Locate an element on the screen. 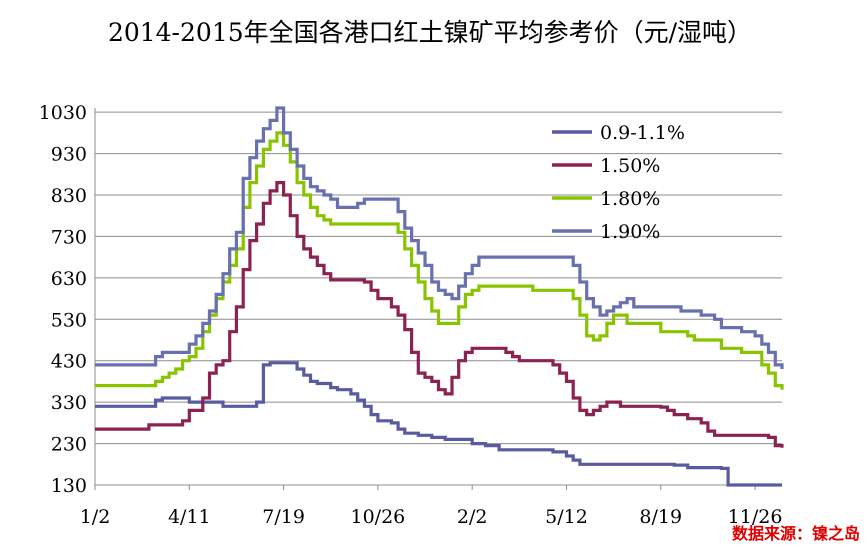 This screenshot has height=548, width=868. x-tick-label: 1/2 is located at coordinates (95, 517).